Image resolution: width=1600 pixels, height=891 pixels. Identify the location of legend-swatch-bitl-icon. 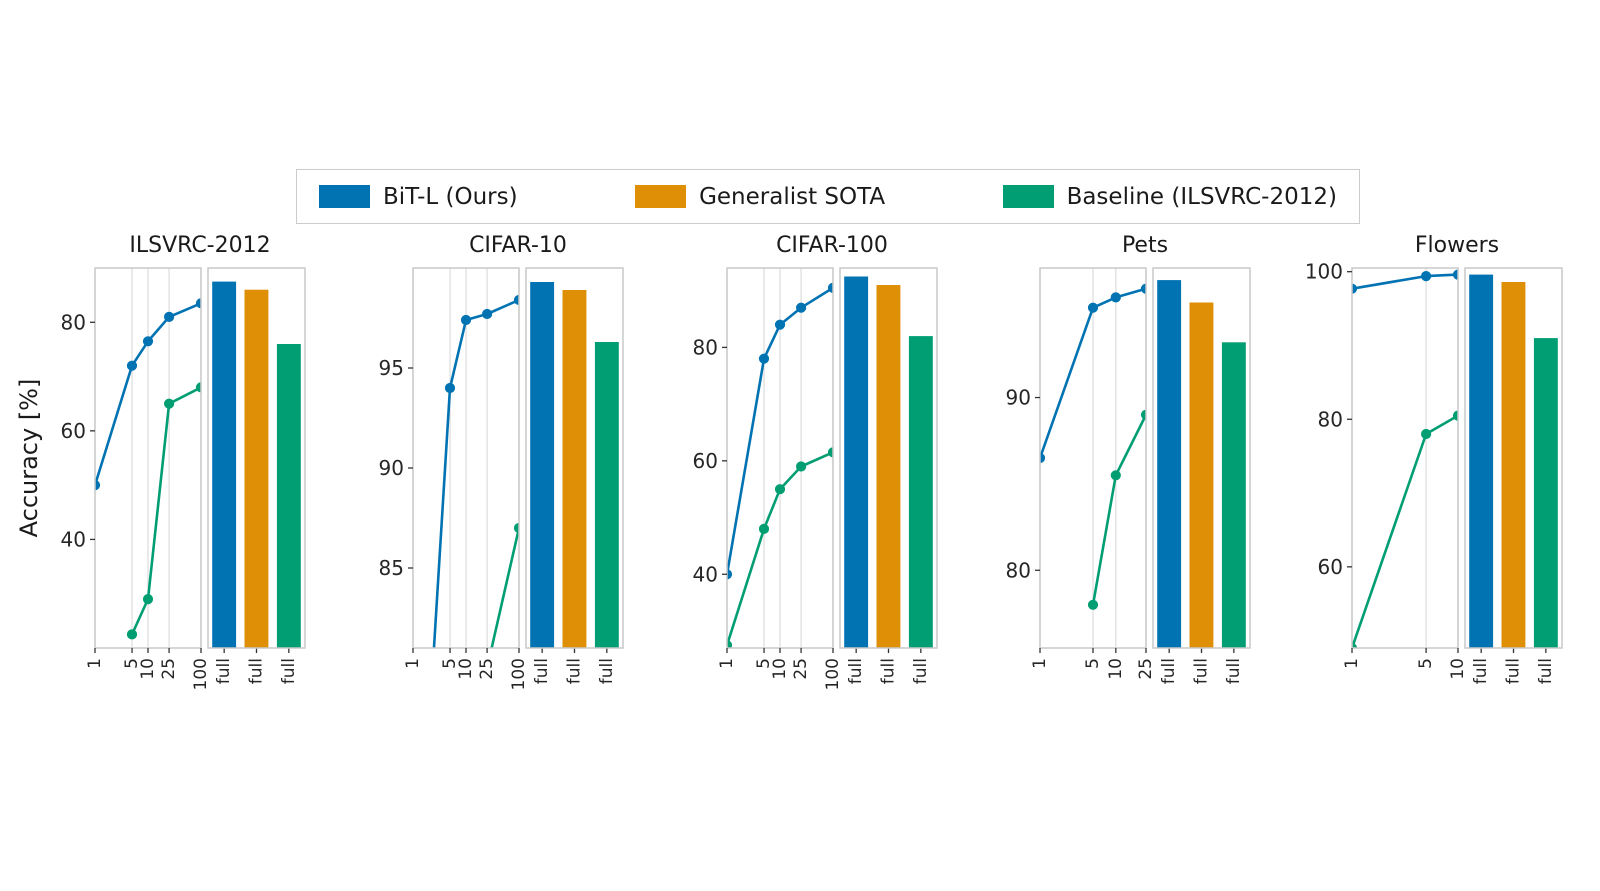
(344, 196).